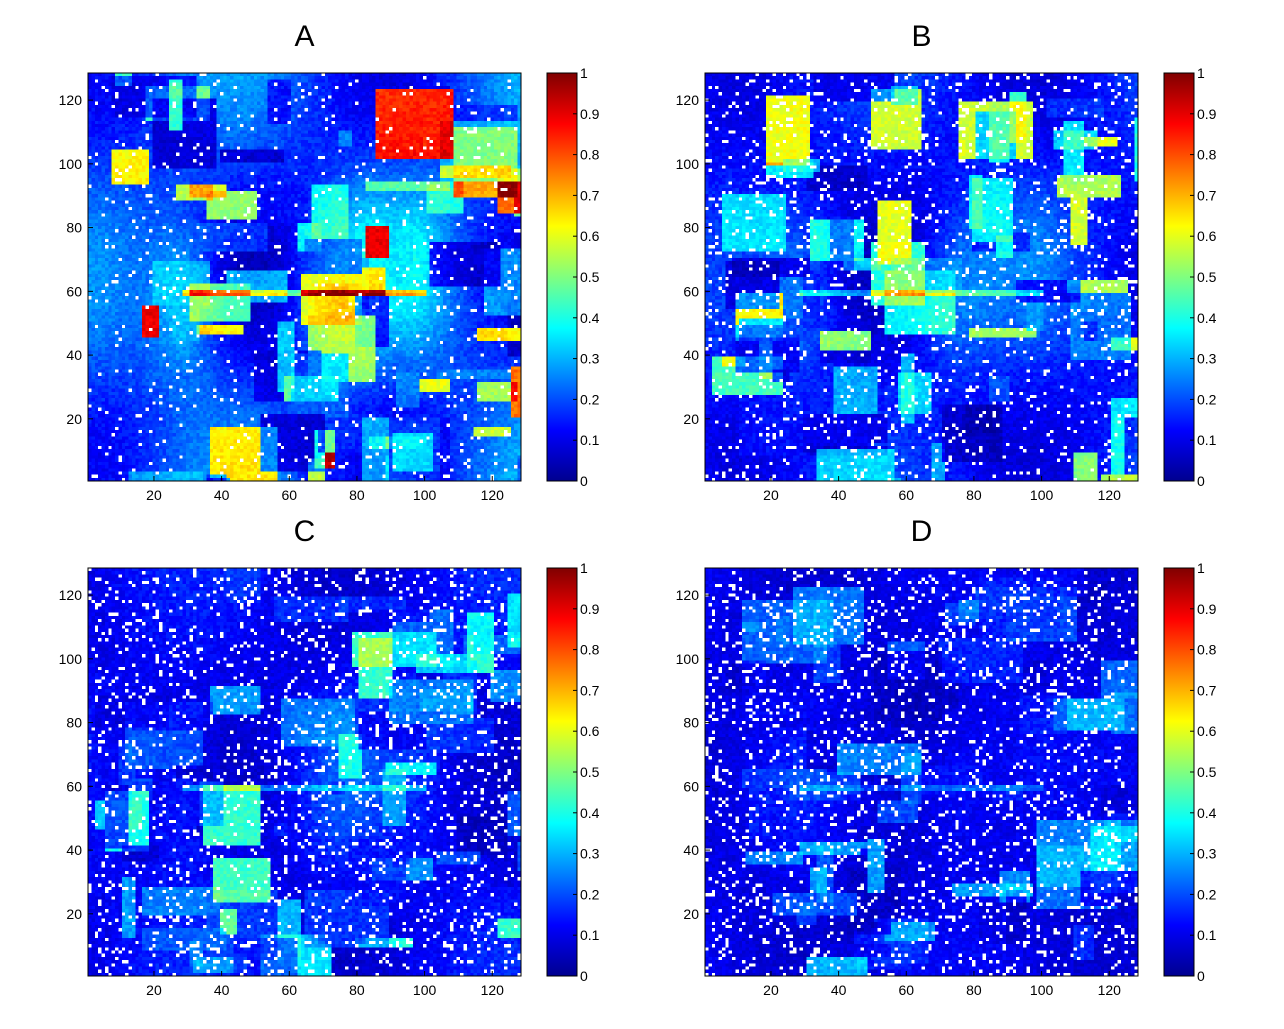 This screenshot has height=1029, width=1284. I want to click on panel-title: C, so click(305, 531).